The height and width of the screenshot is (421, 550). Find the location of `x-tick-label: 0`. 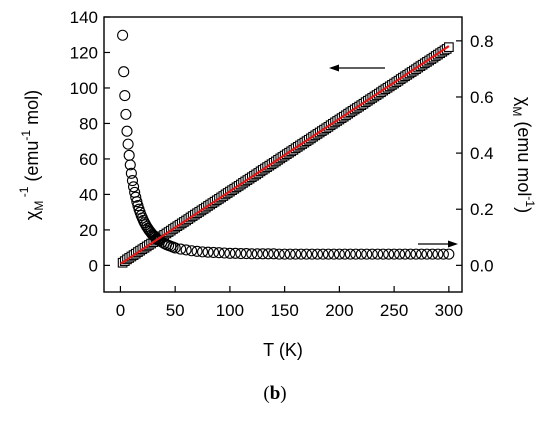

x-tick-label: 0 is located at coordinates (120, 310).